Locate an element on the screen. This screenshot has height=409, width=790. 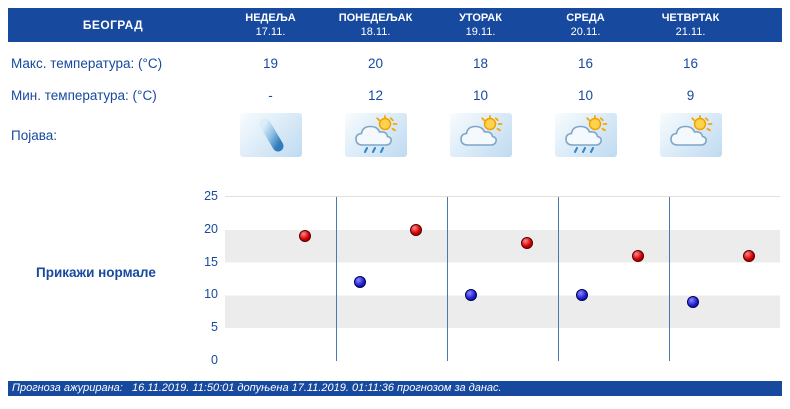
day-name: СРЕДА is located at coordinates (585, 17).